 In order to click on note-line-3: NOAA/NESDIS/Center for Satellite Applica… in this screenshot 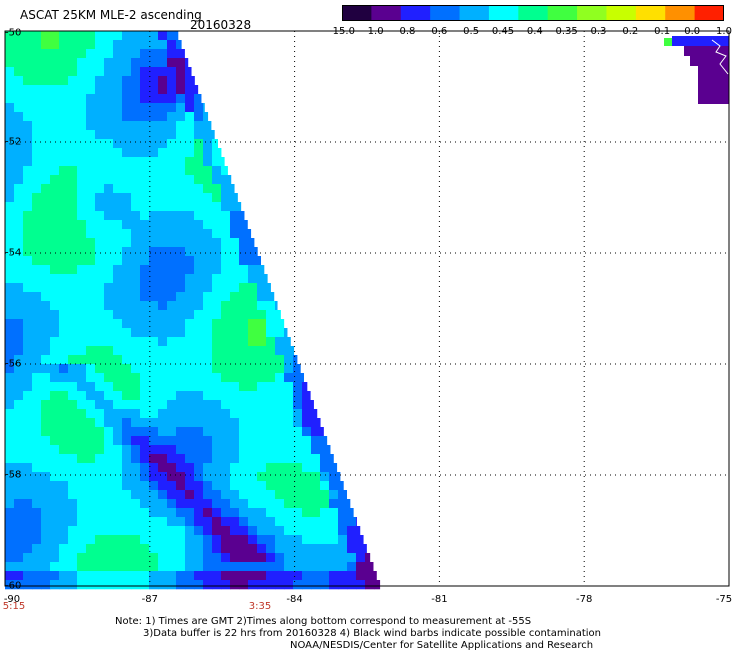, I will do `click(441, 645)`.